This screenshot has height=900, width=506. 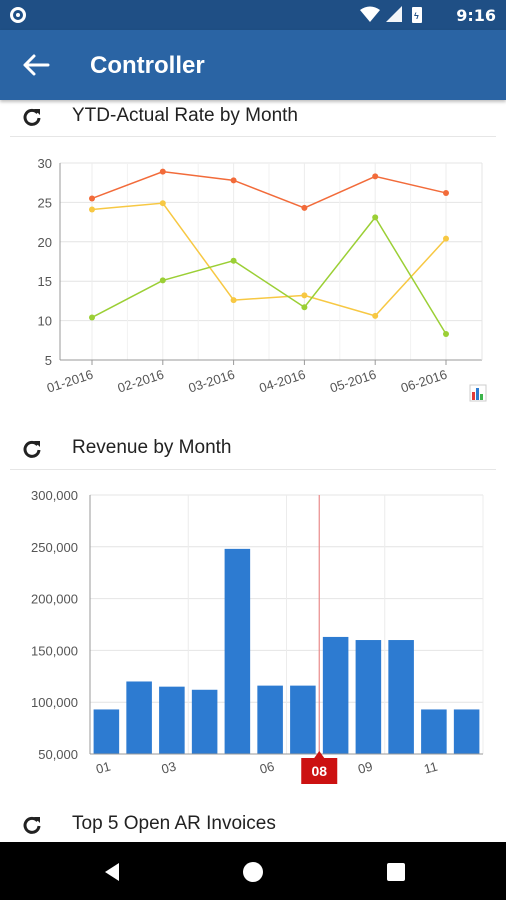 I want to click on y-tick-label: 300,000, so click(x=54, y=495).